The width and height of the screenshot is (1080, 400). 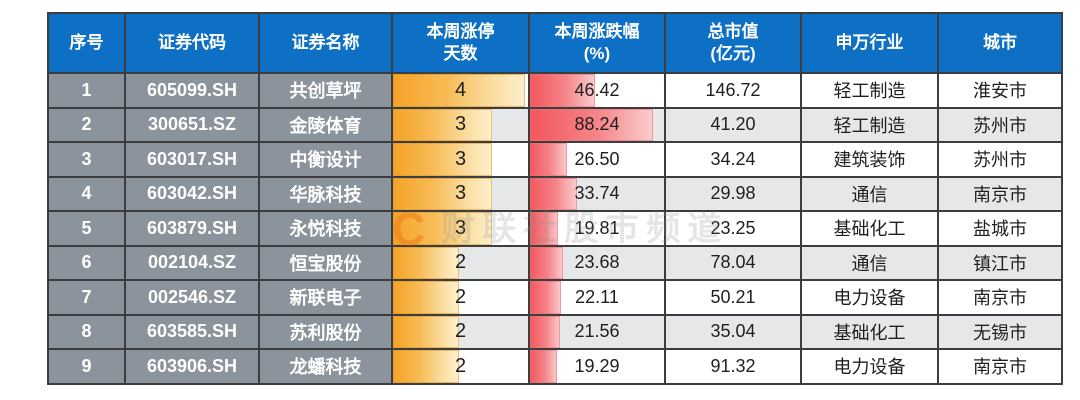 I want to click on weekly-change-value: 88.24, so click(x=597, y=124).